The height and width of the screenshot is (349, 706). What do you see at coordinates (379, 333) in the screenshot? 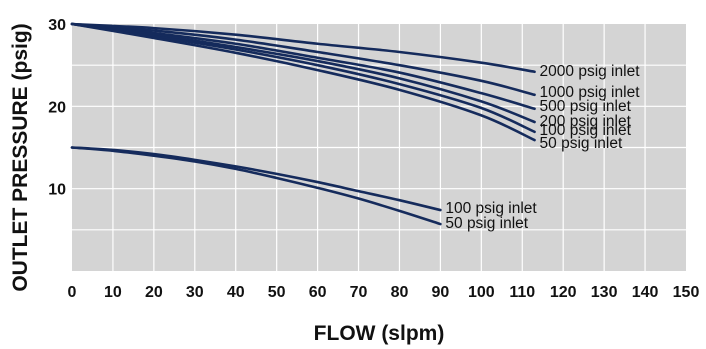
I see `x-axis-title: FLOW (slpm)` at bounding box center [379, 333].